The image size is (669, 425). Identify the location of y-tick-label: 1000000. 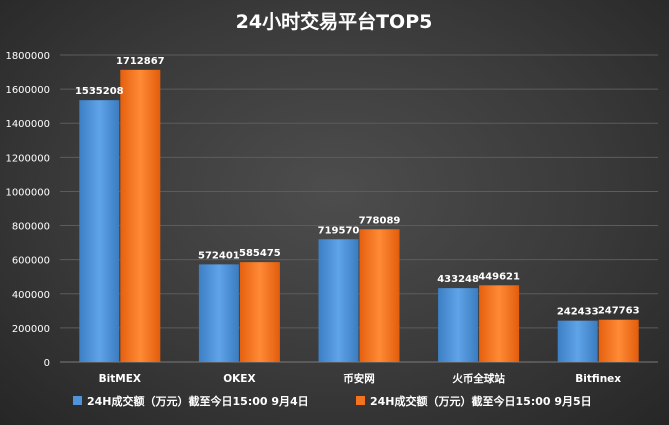
(27, 192).